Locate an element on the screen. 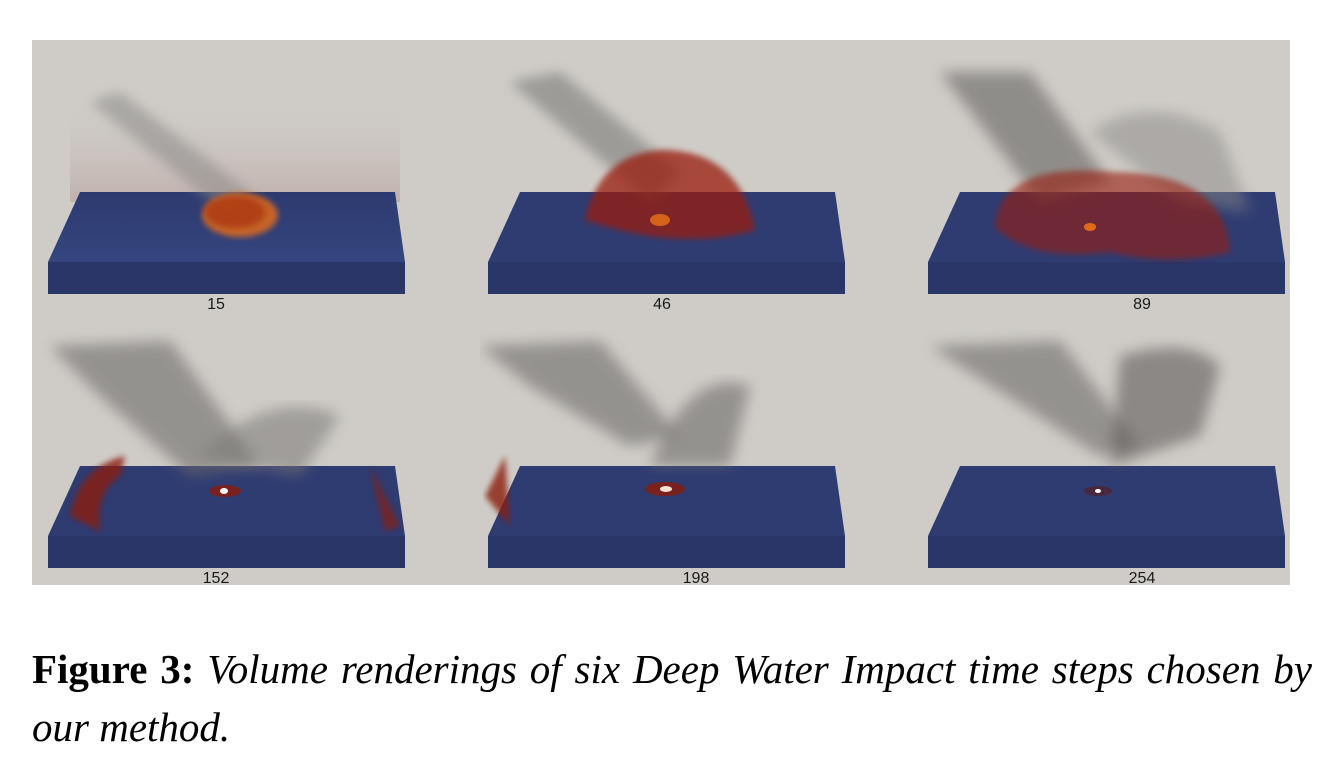 The image size is (1344, 764). volume-rendering-panel: 254 is located at coordinates (1105, 455).